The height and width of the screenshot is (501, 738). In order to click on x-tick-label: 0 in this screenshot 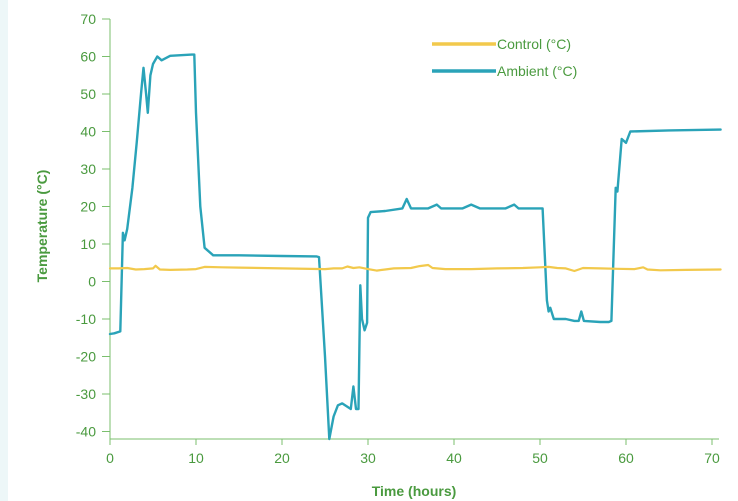, I will do `click(110, 458)`.